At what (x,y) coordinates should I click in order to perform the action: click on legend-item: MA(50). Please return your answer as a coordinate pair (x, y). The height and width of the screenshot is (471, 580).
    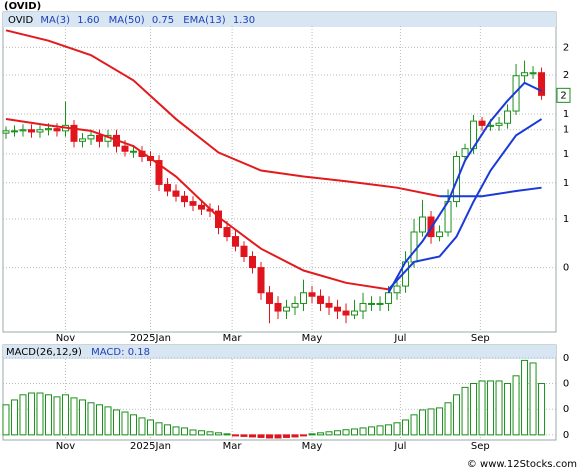
    Looking at the image, I should click on (127, 20).